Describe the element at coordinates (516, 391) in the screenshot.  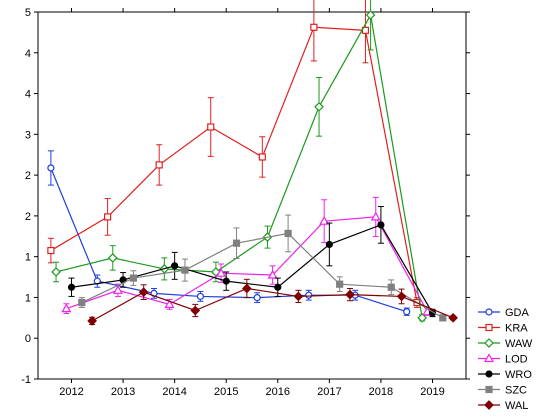
I see `legend-label: SZC` at that location.